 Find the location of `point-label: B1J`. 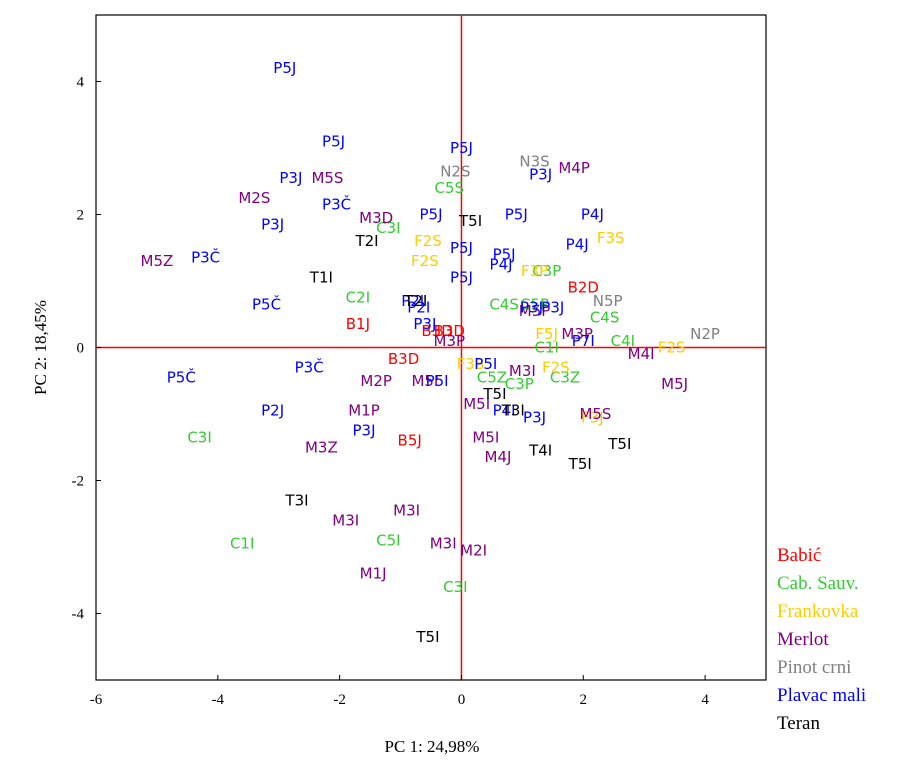

point-label: B1J is located at coordinates (358, 324).